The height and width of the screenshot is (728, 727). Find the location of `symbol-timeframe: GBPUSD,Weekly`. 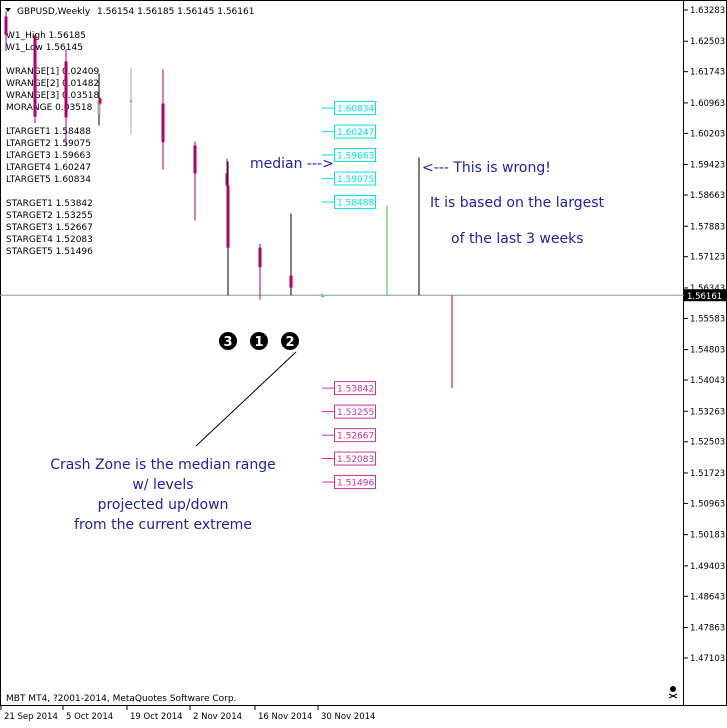

symbol-timeframe: GBPUSD,Weekly is located at coordinates (54, 12).